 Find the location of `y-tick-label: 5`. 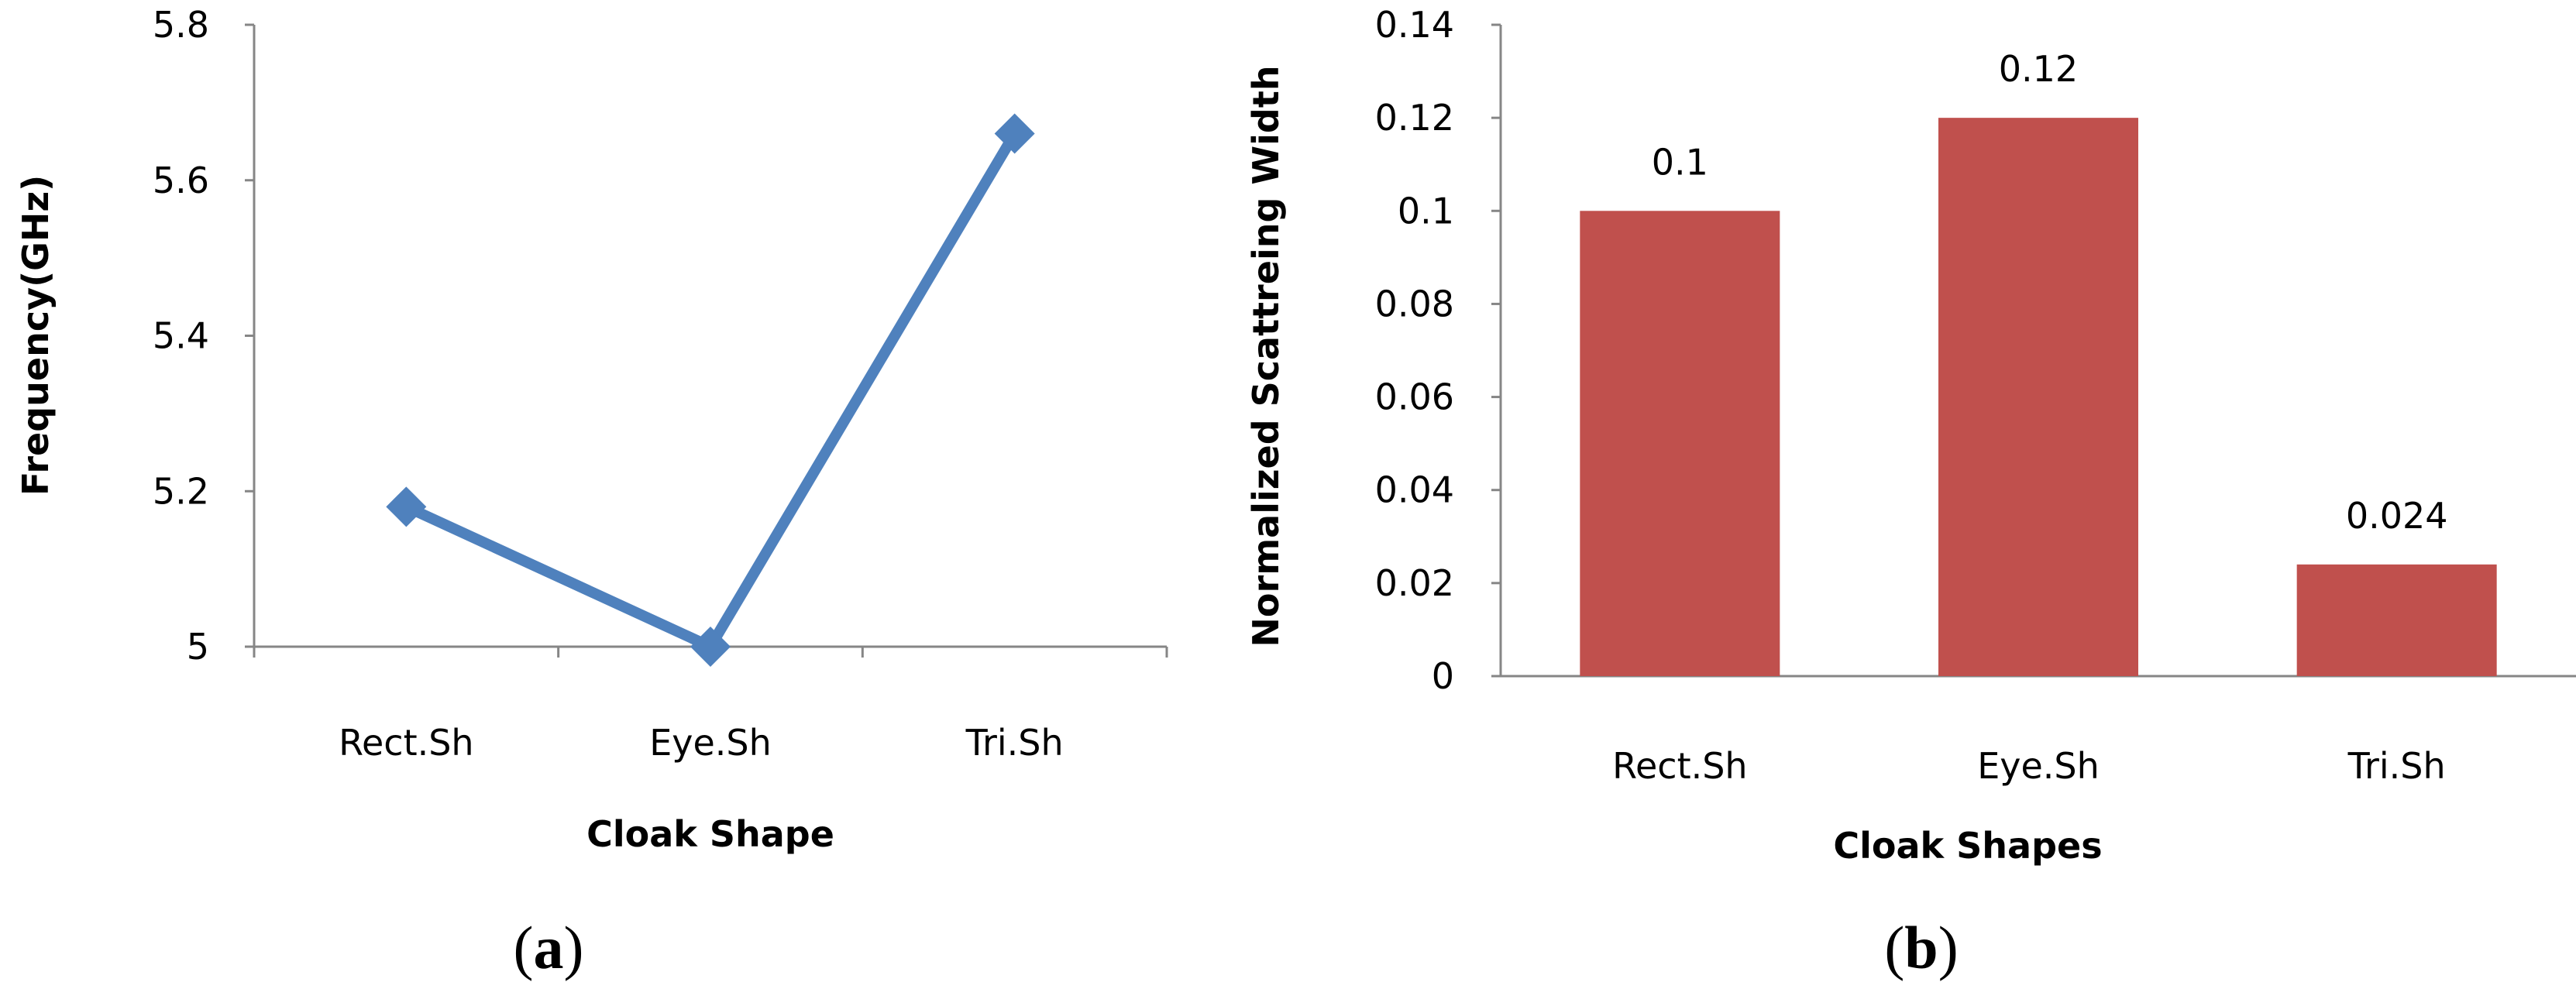

y-tick-label: 5 is located at coordinates (198, 647).